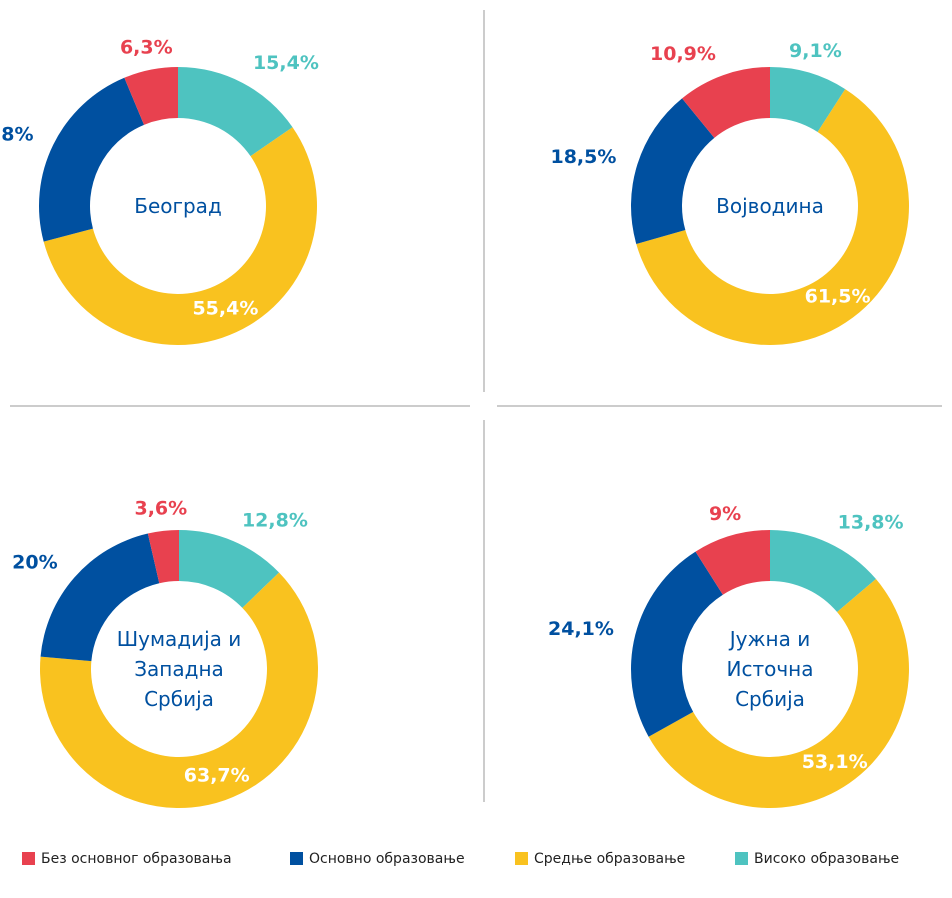 The width and height of the screenshot is (952, 898). Describe the element at coordinates (609, 859) in the screenshot. I see `legend-label: Средње образовање` at that location.